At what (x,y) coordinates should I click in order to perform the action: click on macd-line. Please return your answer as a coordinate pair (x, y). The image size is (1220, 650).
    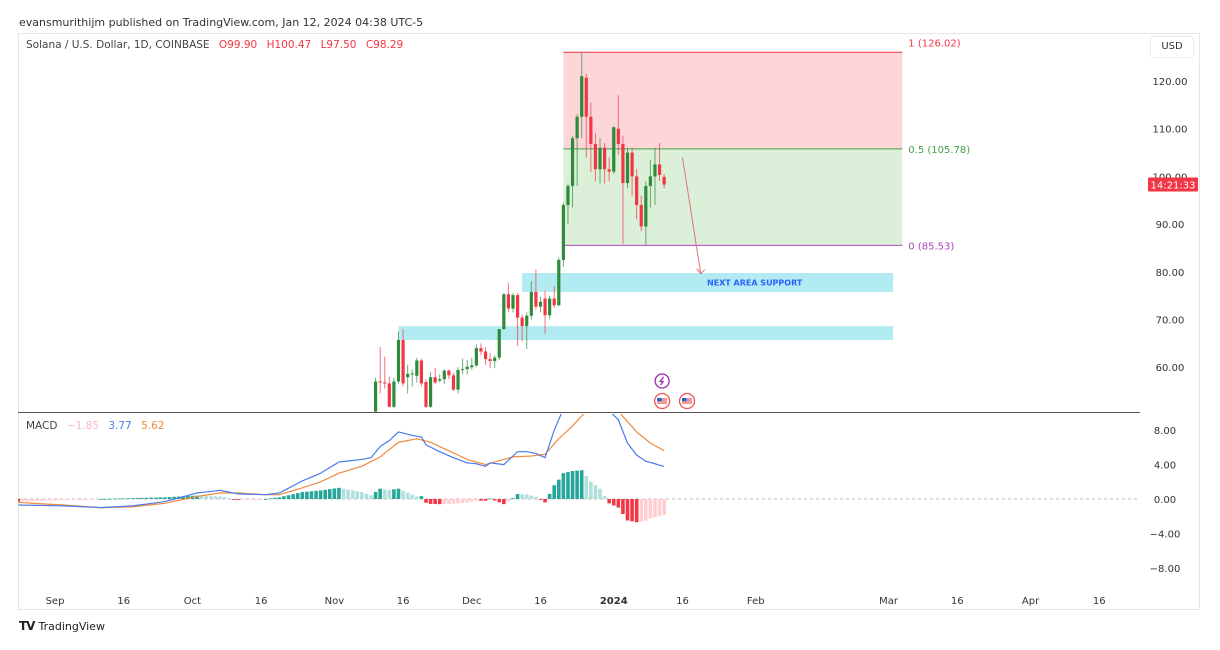
    Looking at the image, I should click on (341, 448).